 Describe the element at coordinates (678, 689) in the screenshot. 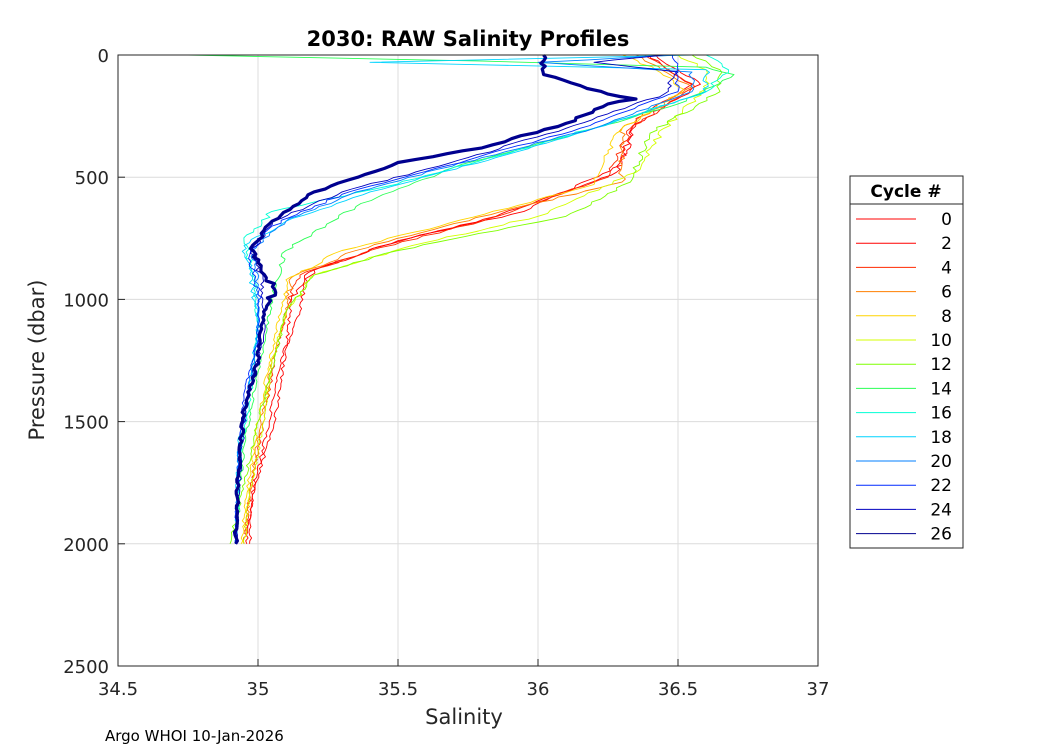

I see `x-tick-label: 36.5` at that location.